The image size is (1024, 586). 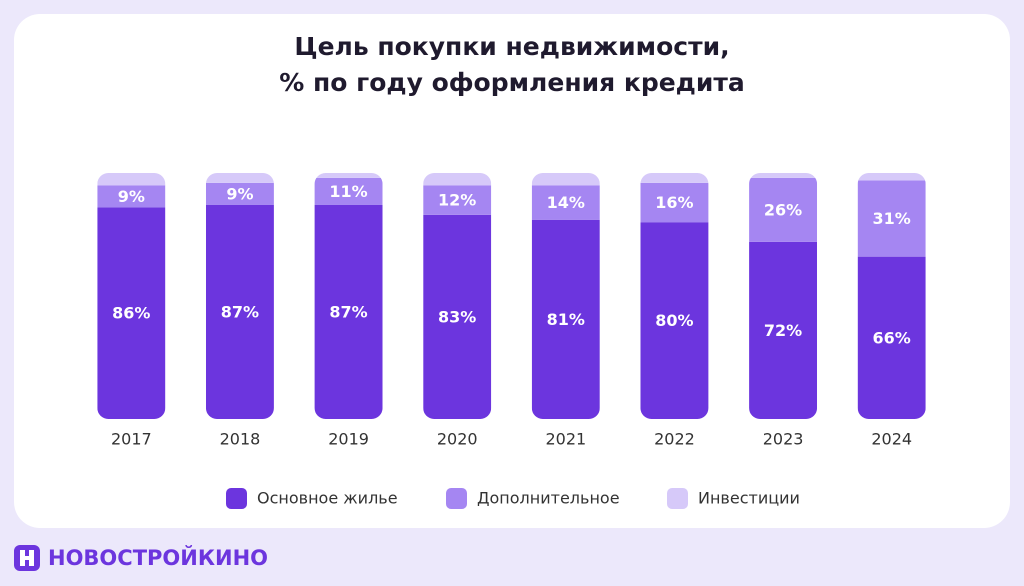 I want to click on value-label: 26%, so click(x=783, y=209).